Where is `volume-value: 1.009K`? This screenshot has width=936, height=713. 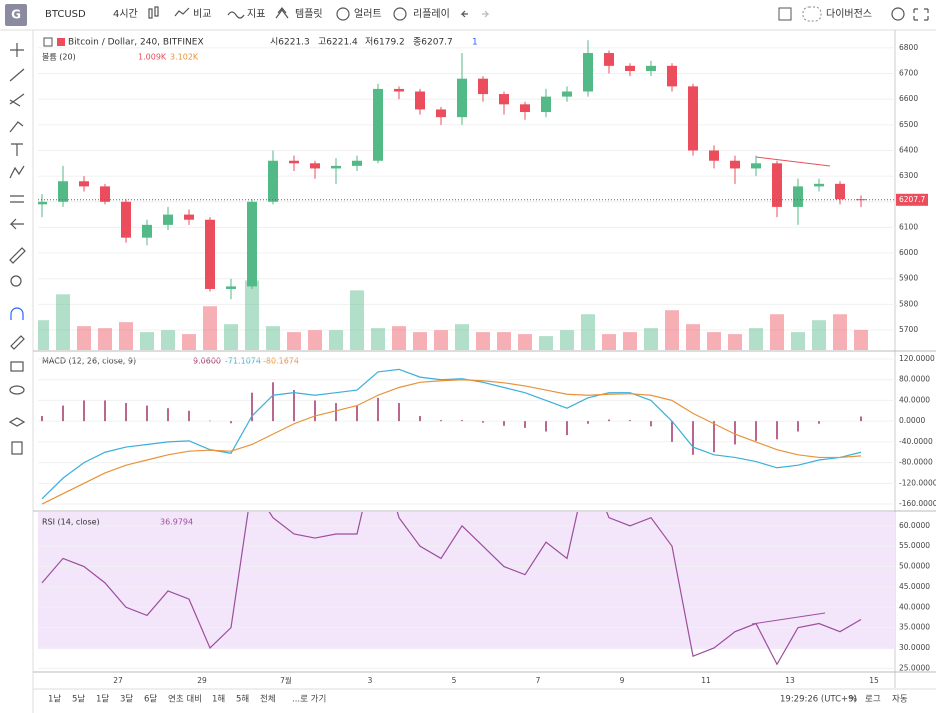 volume-value: 1.009K is located at coordinates (152, 57).